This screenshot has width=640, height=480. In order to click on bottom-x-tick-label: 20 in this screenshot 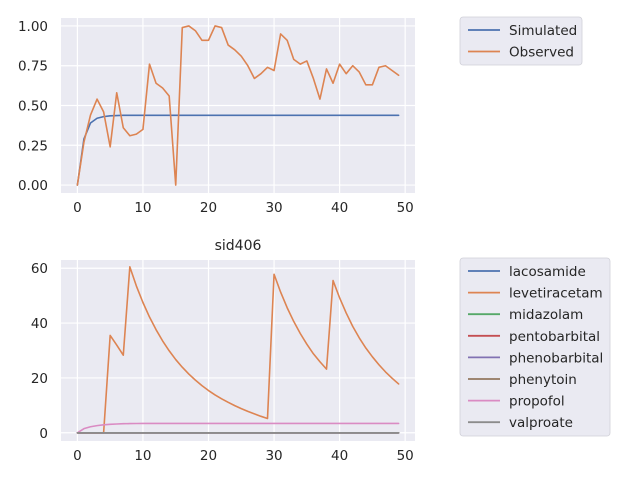, I will do `click(208, 456)`.